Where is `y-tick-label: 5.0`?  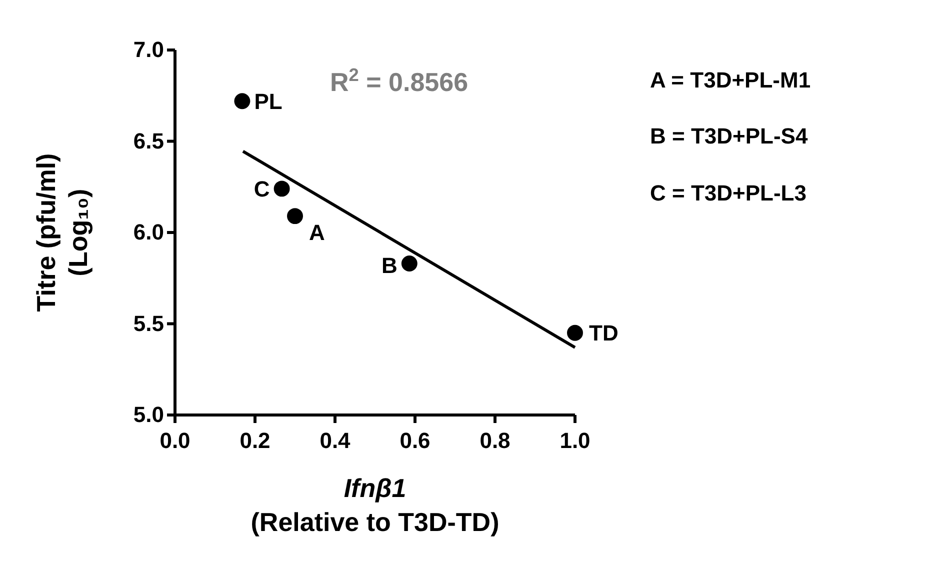 y-tick-label: 5.0 is located at coordinates (148, 415).